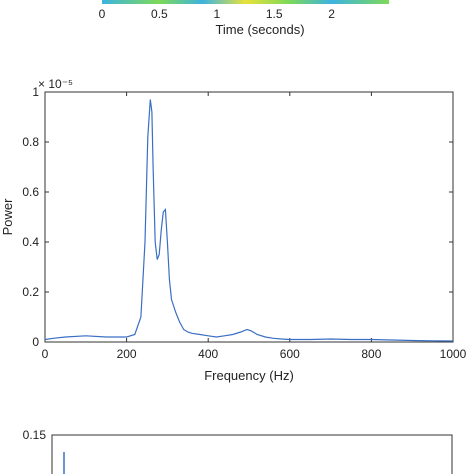 The image size is (474, 474). I want to click on y-tick-label: 0.6, so click(30, 192).